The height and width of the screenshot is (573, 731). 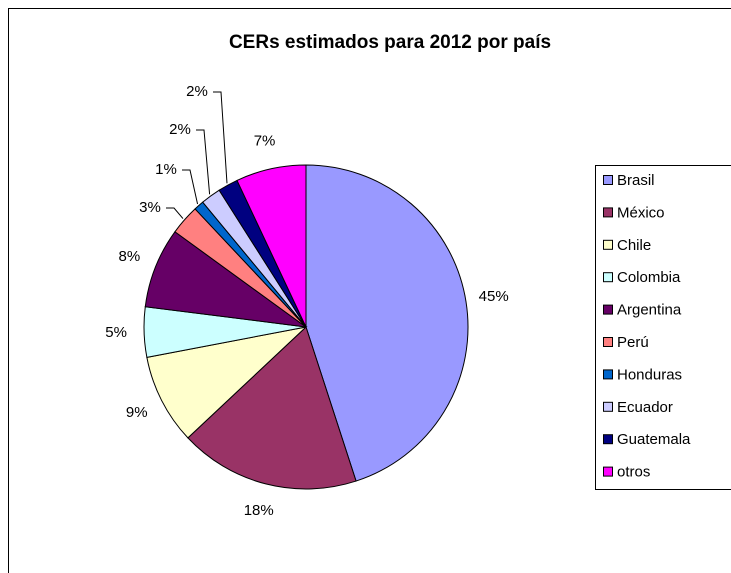 I want to click on data-label: 45%, so click(x=494, y=296).